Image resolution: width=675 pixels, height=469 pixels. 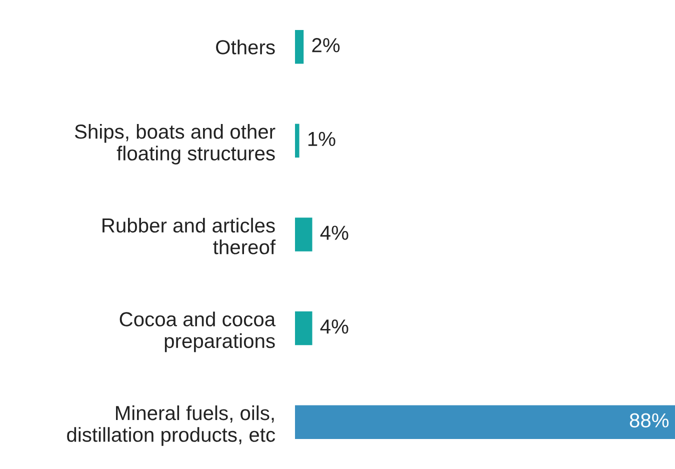 I want to click on y-tick-label: Others, so click(x=245, y=47).